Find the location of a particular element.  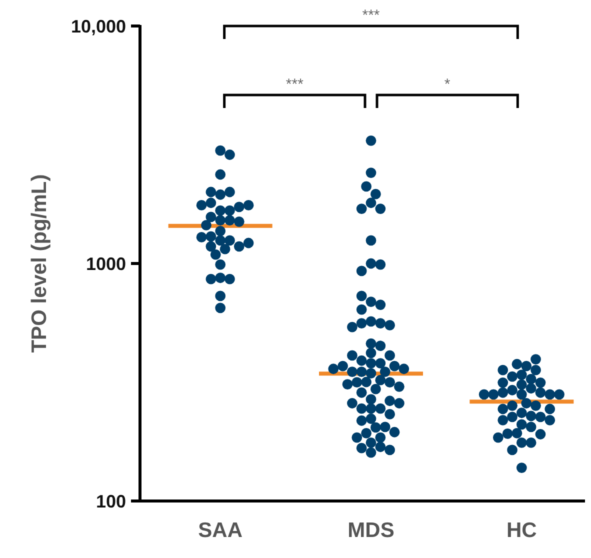

x-tick-label: HC is located at coordinates (521, 530).